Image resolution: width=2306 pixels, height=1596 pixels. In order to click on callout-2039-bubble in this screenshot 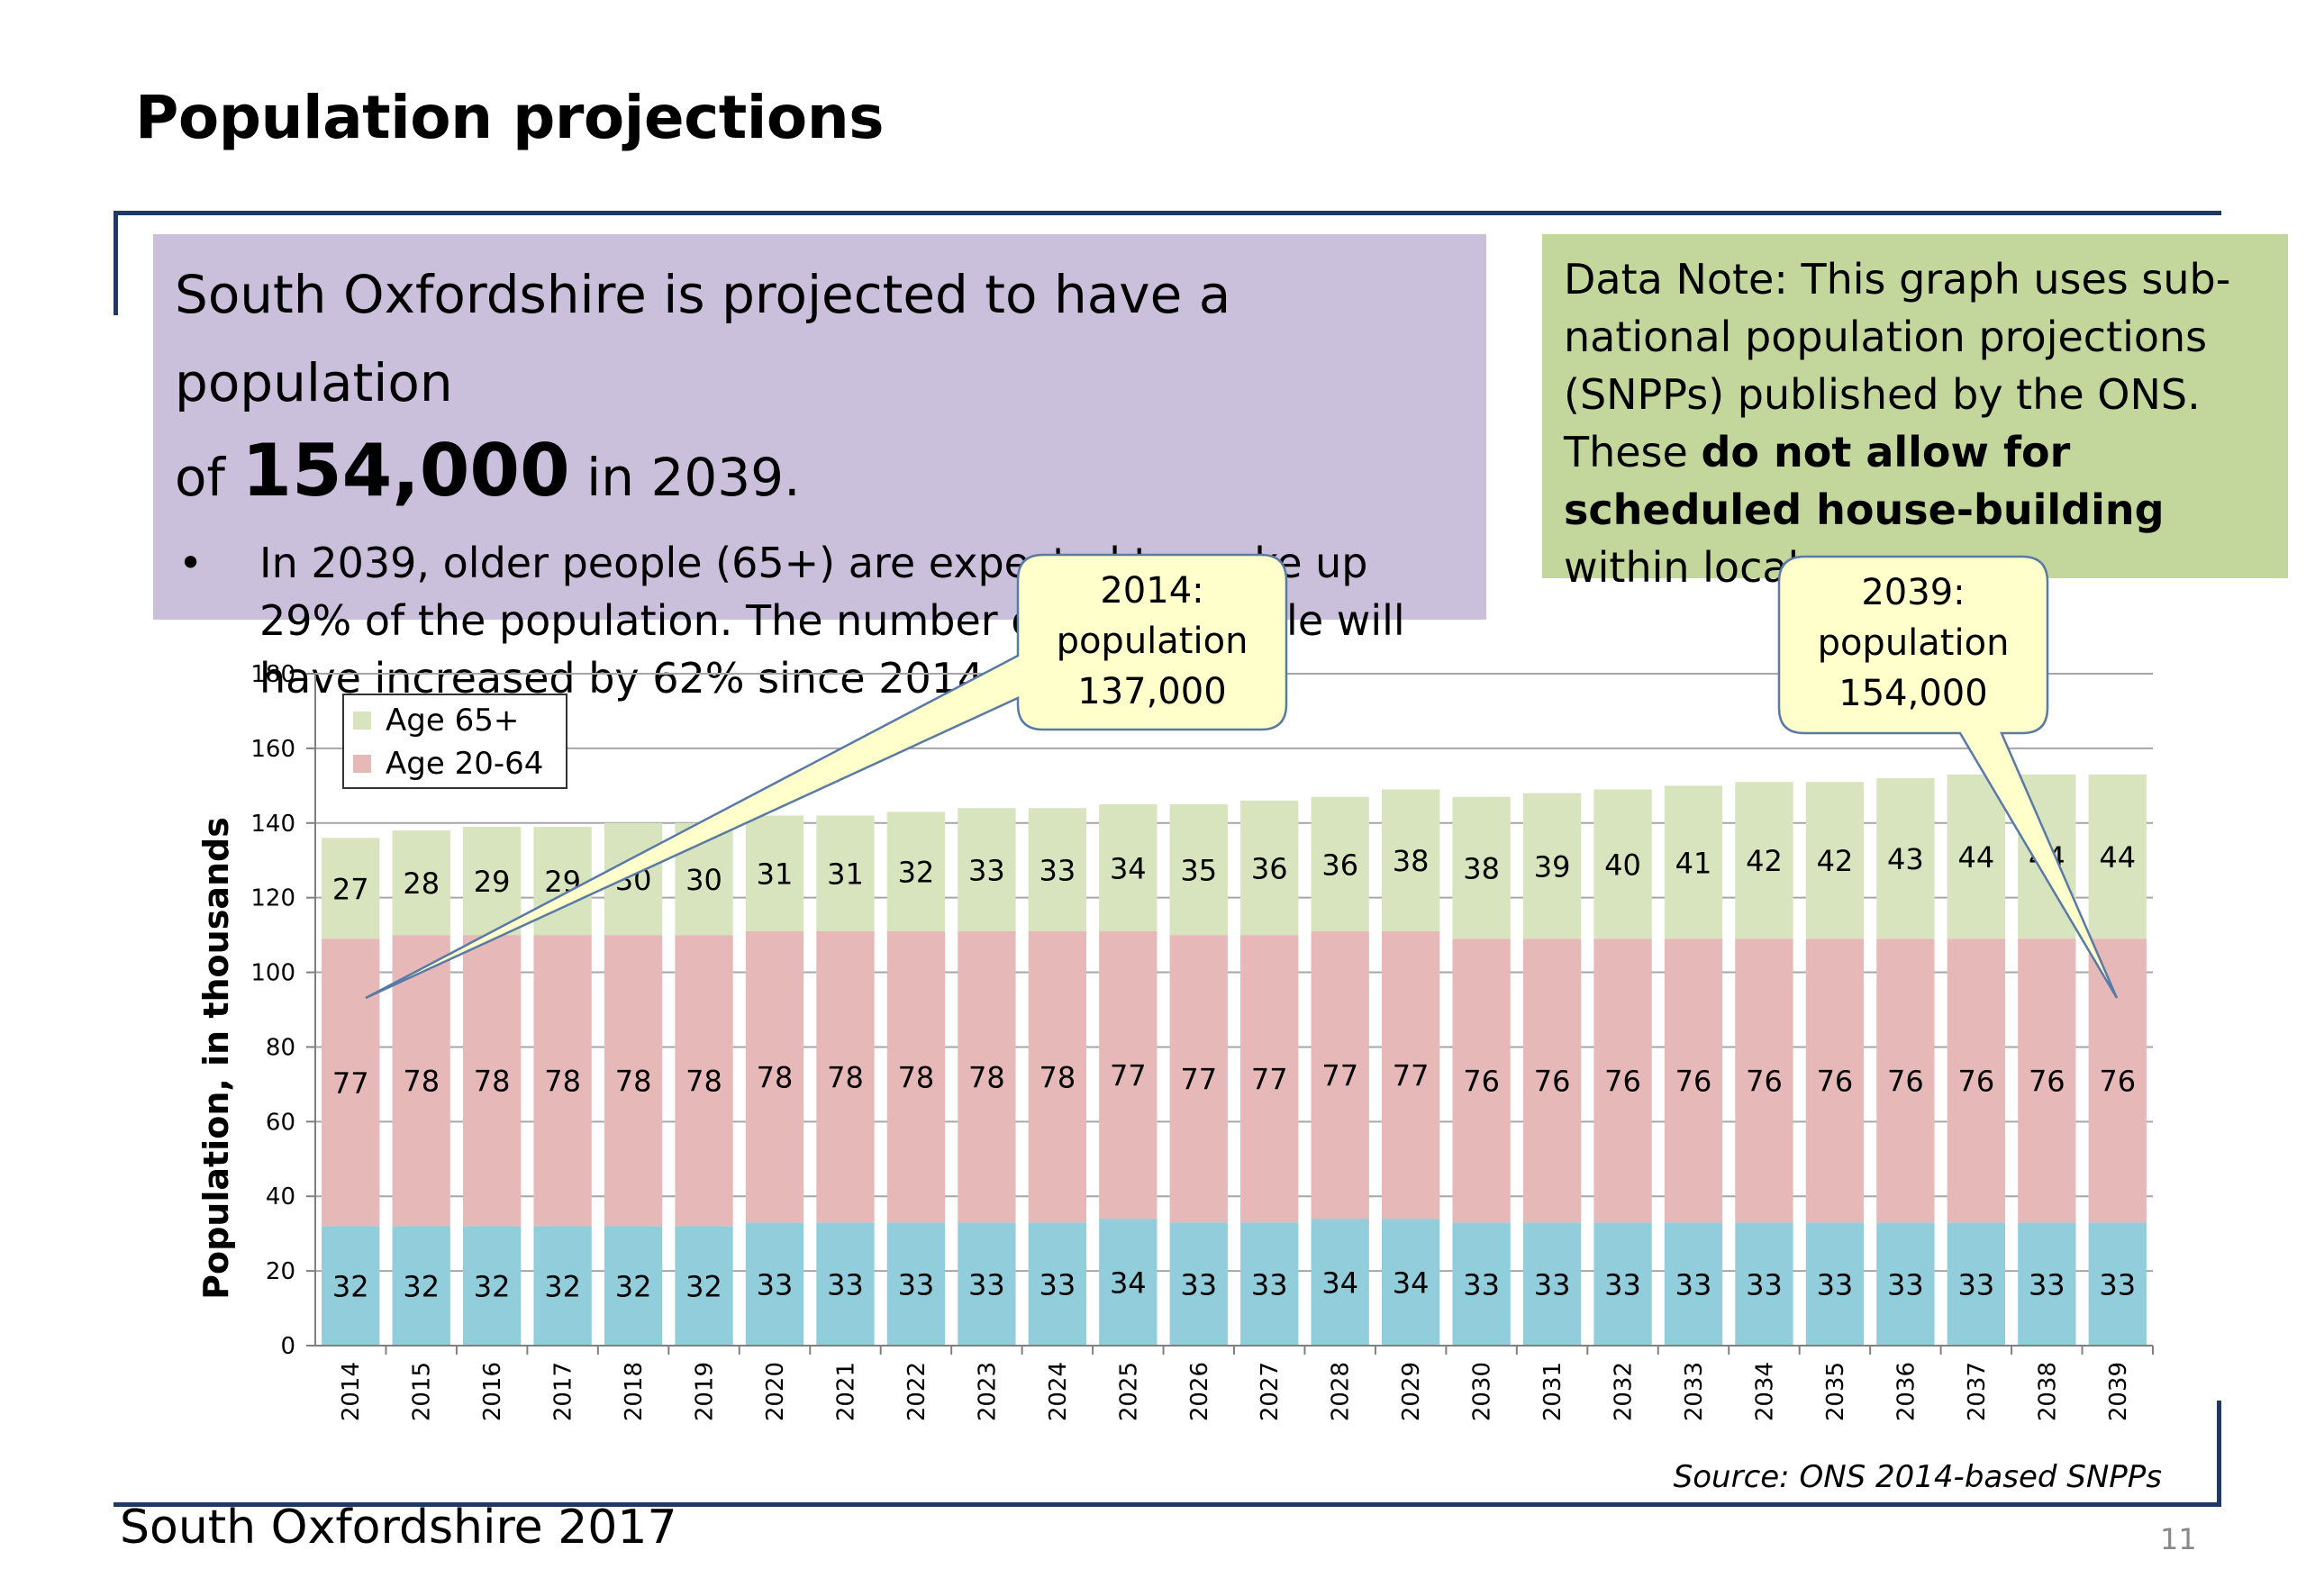, I will do `click(1948, 777)`.